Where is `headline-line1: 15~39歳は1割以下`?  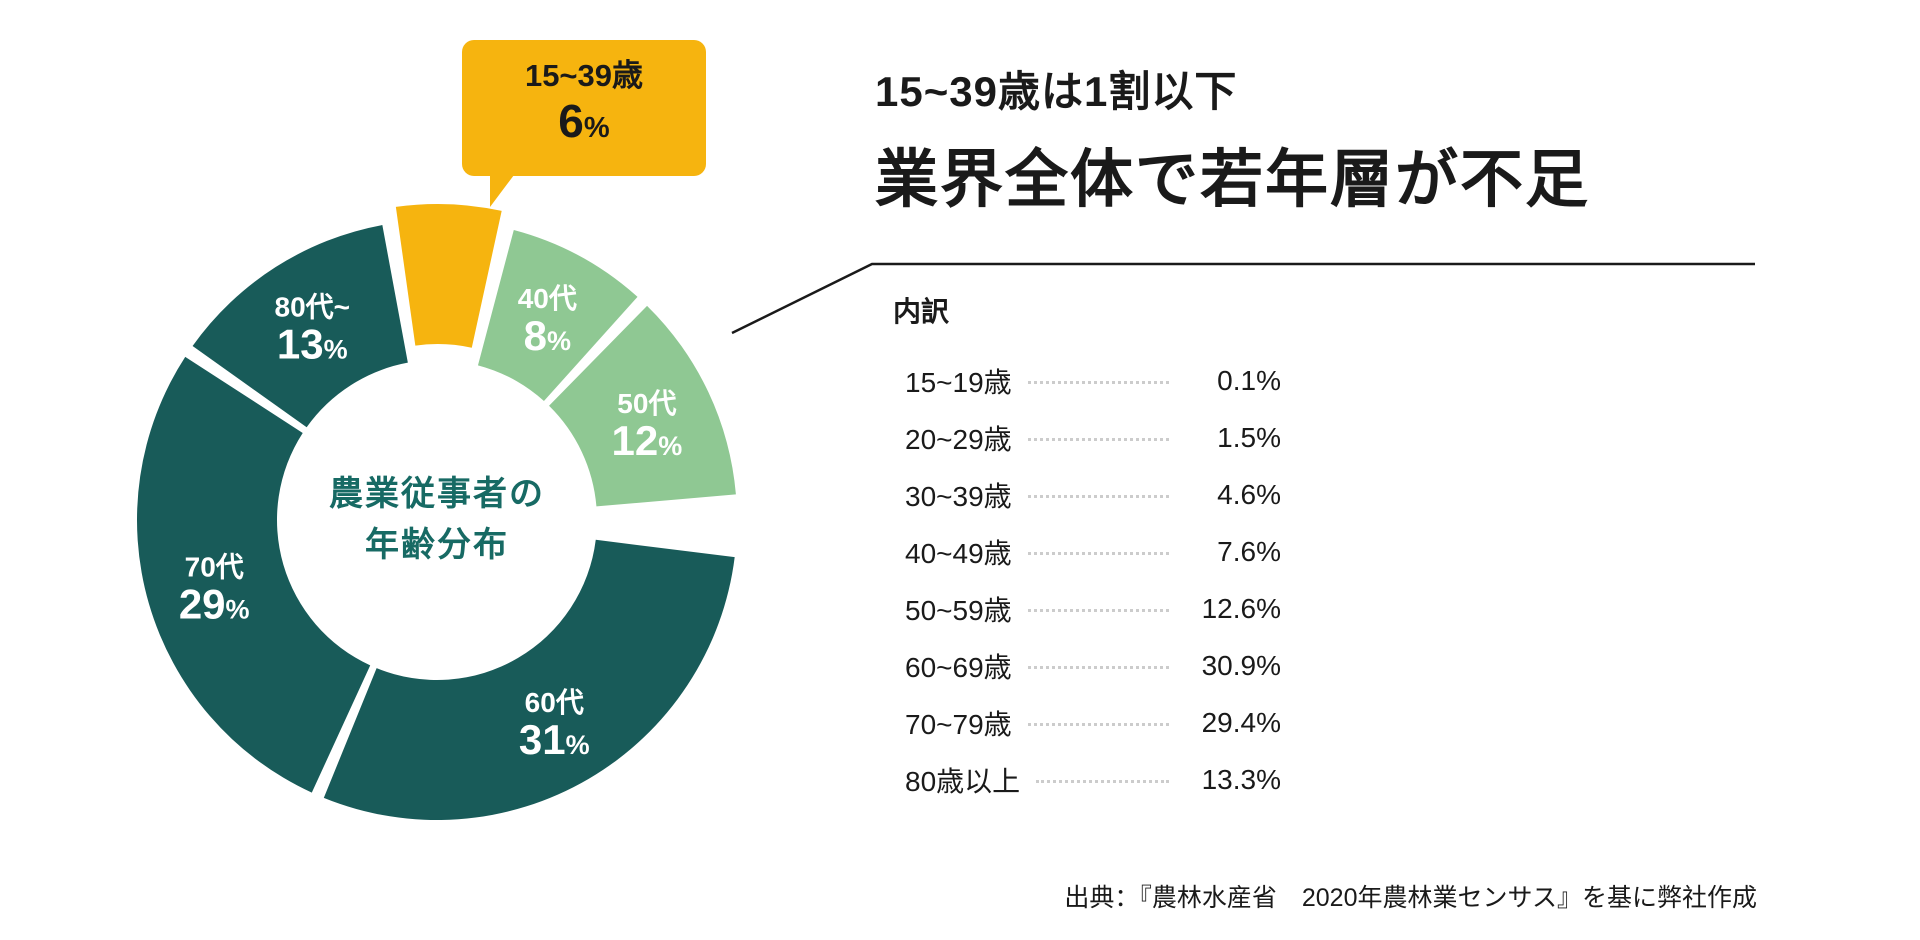 headline-line1: 15~39歳は1割以下 is located at coordinates (1056, 91).